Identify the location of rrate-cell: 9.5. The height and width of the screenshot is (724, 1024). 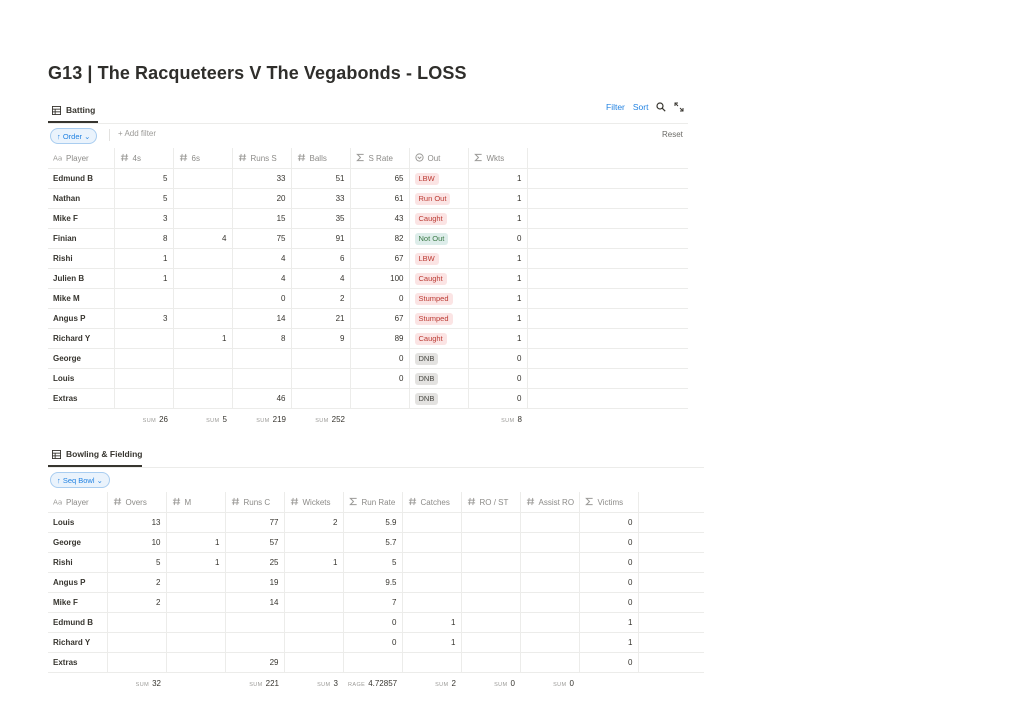
(373, 582).